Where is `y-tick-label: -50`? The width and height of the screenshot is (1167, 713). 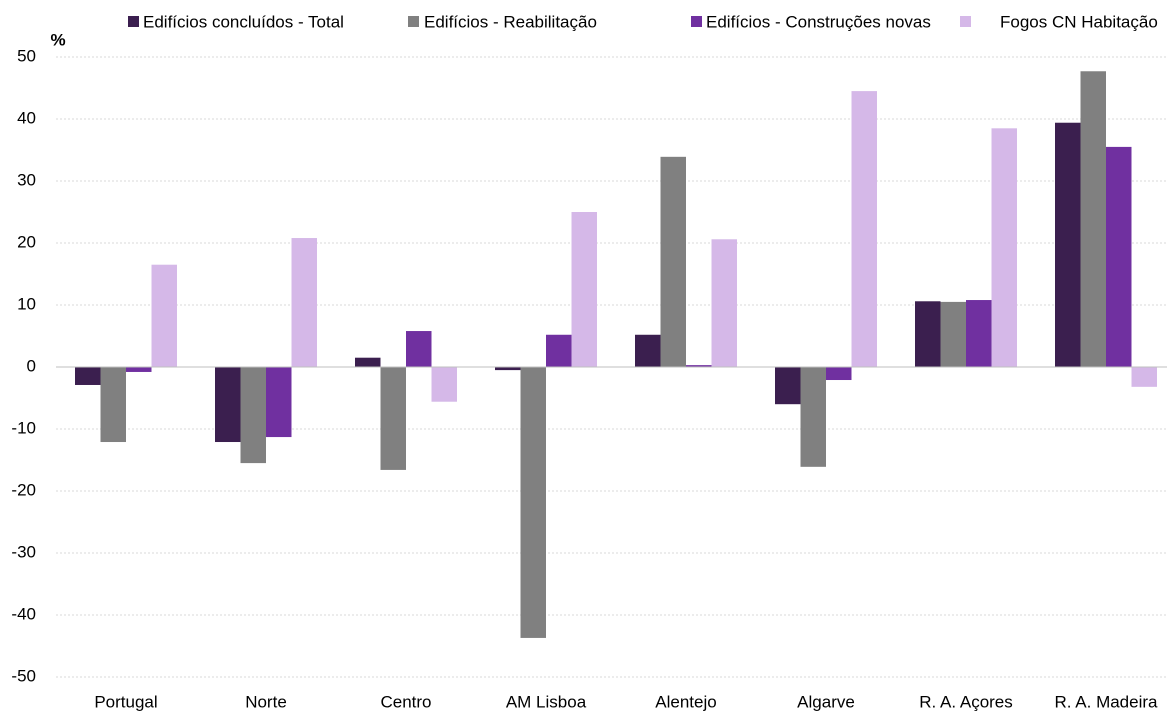
y-tick-label: -50 is located at coordinates (23, 675).